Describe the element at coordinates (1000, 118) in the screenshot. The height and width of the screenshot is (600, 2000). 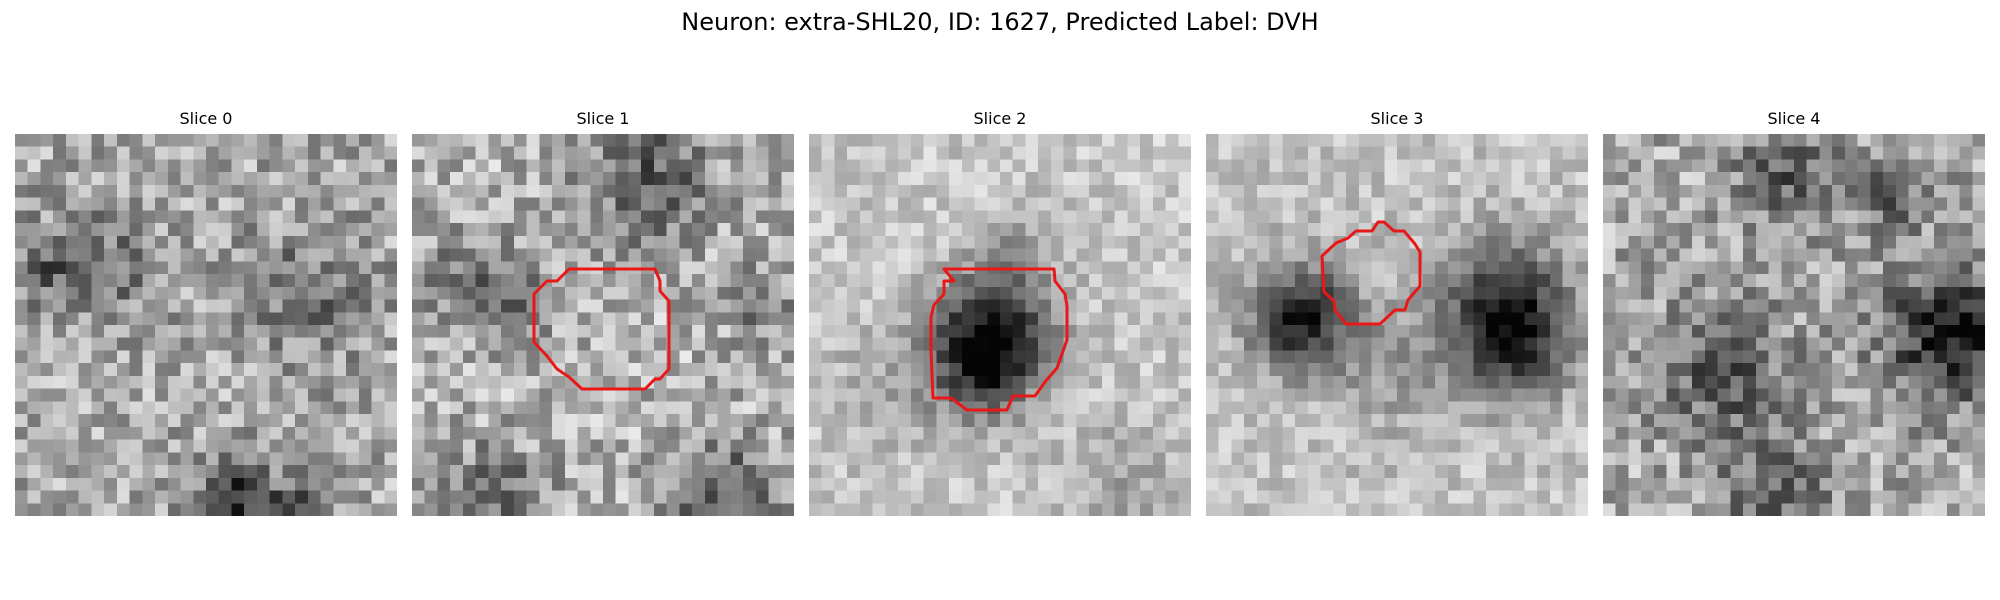
I see `slice-title: Slice 2` at that location.